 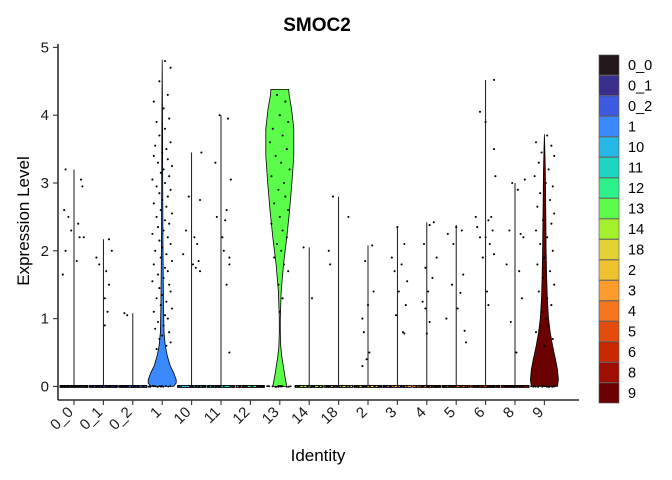 What do you see at coordinates (330, 416) in the screenshot?
I see `x-tick-label: 18` at bounding box center [330, 416].